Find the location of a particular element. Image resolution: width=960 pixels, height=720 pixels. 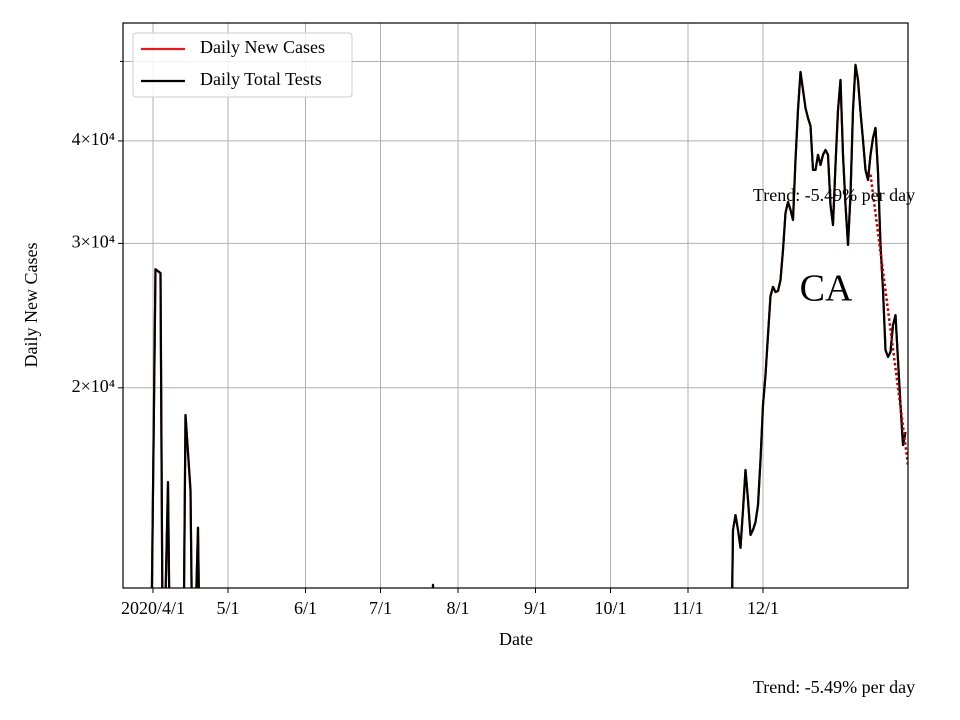

legend-label: Daily New Cases is located at coordinates (262, 47).